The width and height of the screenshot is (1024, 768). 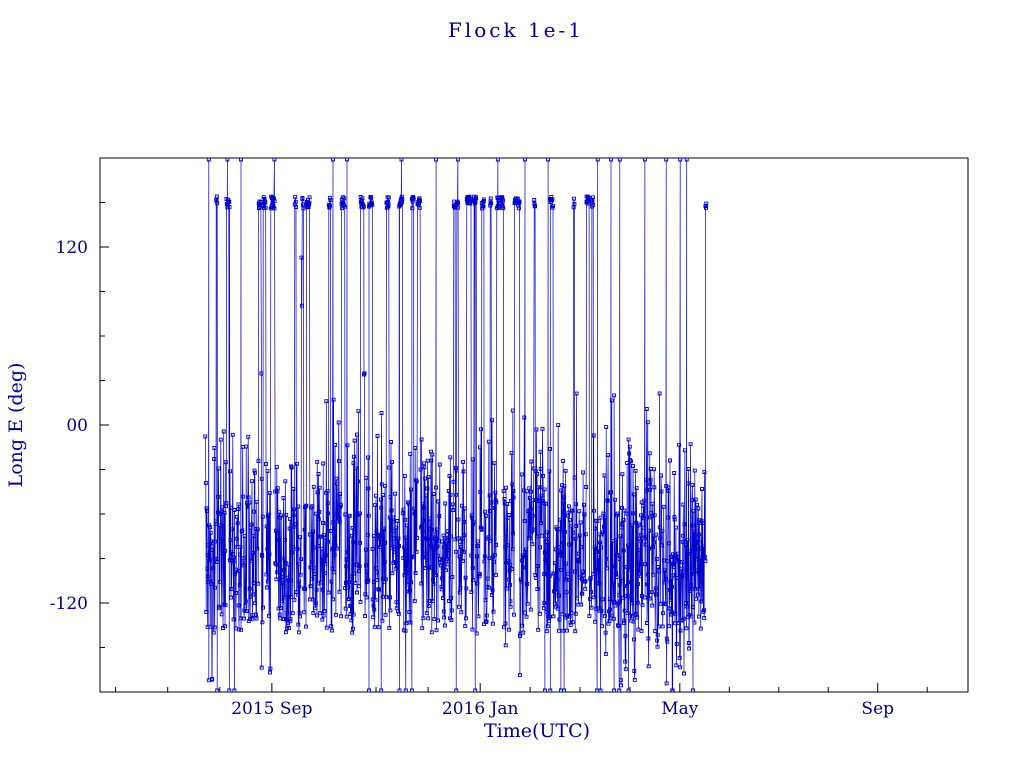 I want to click on x-tick-label: 2016 Jan, so click(x=480, y=709).